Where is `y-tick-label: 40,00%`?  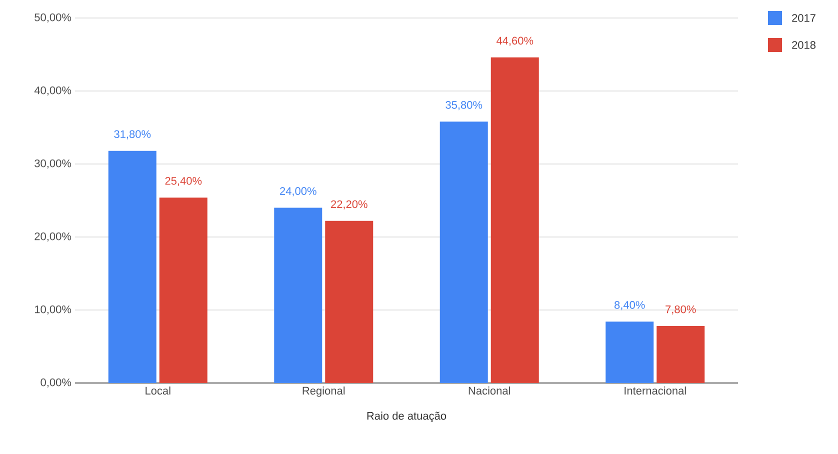
y-tick-label: 40,00% is located at coordinates (53, 91).